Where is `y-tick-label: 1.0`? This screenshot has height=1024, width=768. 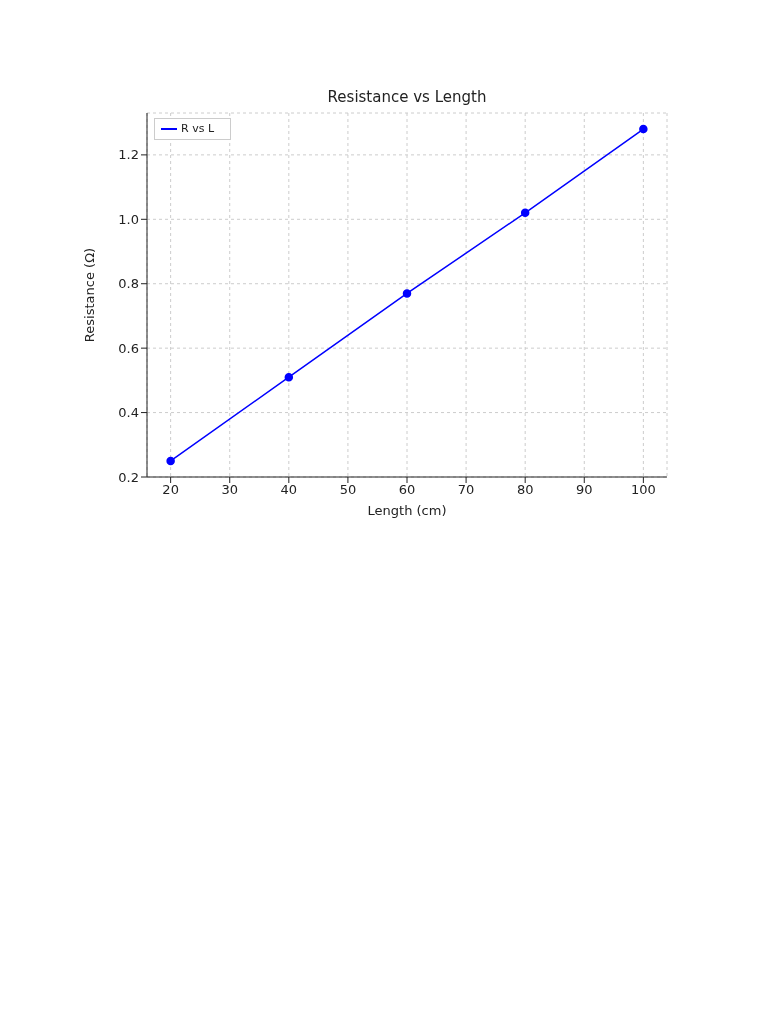
y-tick-label: 1.0 is located at coordinates (128, 219).